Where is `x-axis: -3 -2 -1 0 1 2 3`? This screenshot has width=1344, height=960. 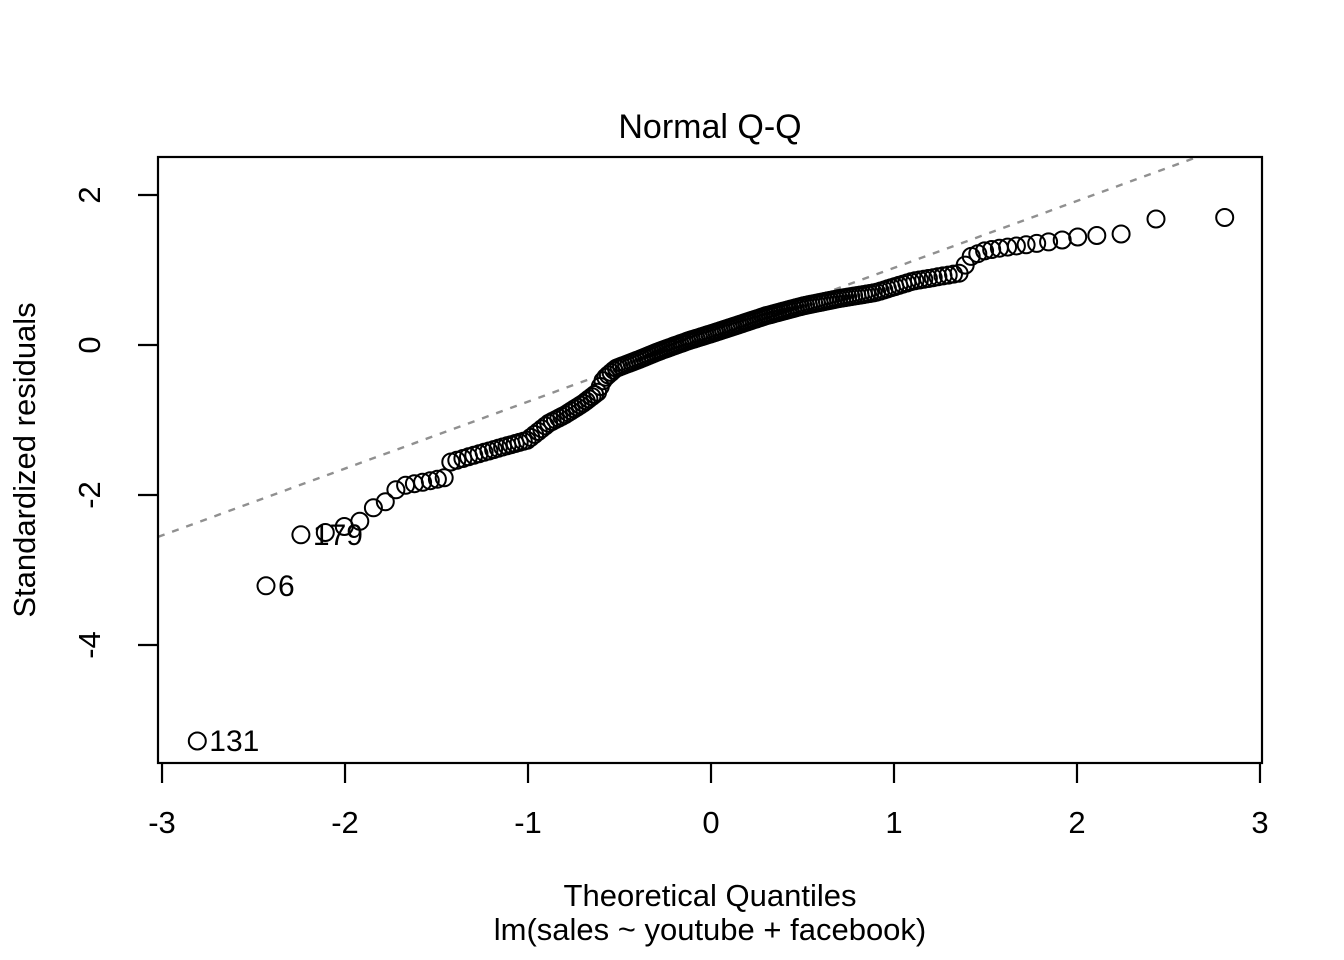
x-axis: -3 -2 -1 0 1 2 3 is located at coordinates (708, 801).